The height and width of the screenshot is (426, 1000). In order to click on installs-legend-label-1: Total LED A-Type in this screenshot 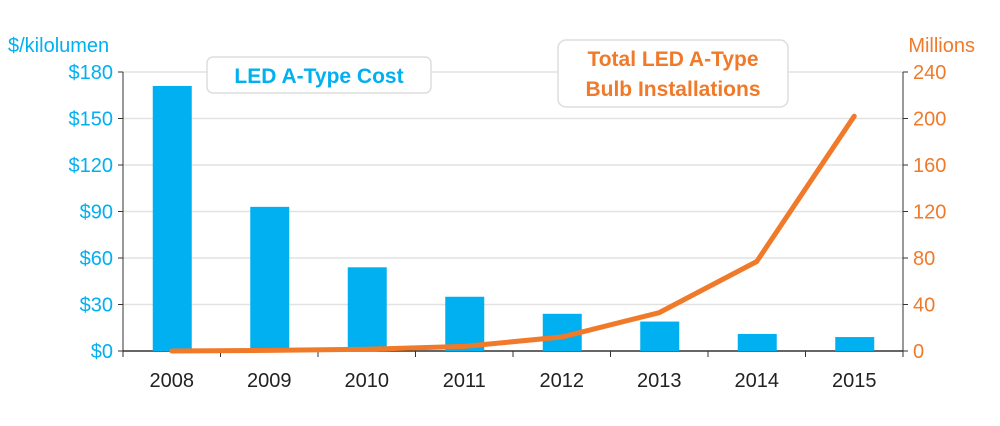, I will do `click(672, 59)`.